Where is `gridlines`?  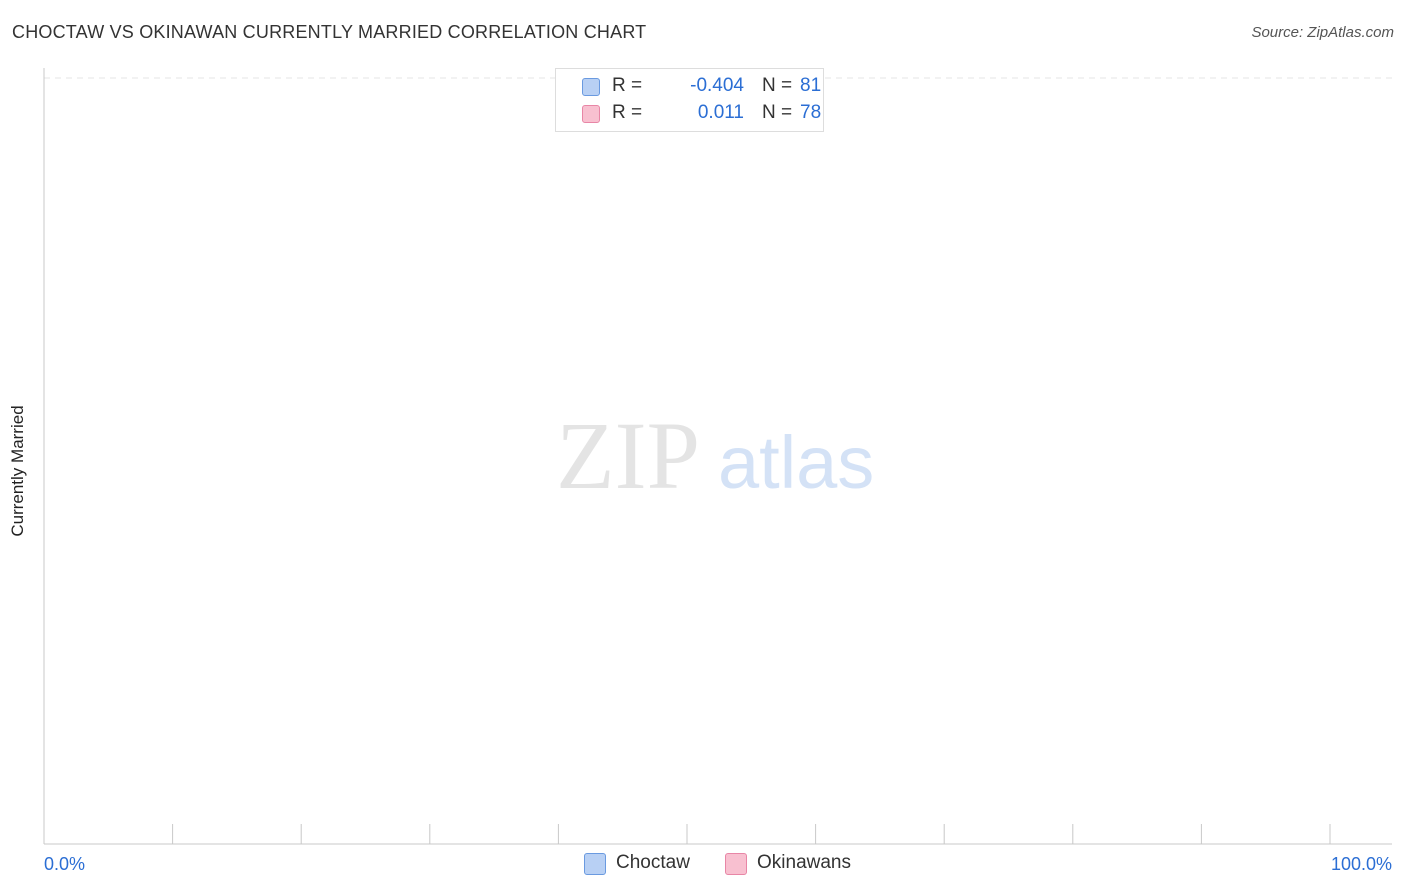 gridlines is located at coordinates (718, 78).